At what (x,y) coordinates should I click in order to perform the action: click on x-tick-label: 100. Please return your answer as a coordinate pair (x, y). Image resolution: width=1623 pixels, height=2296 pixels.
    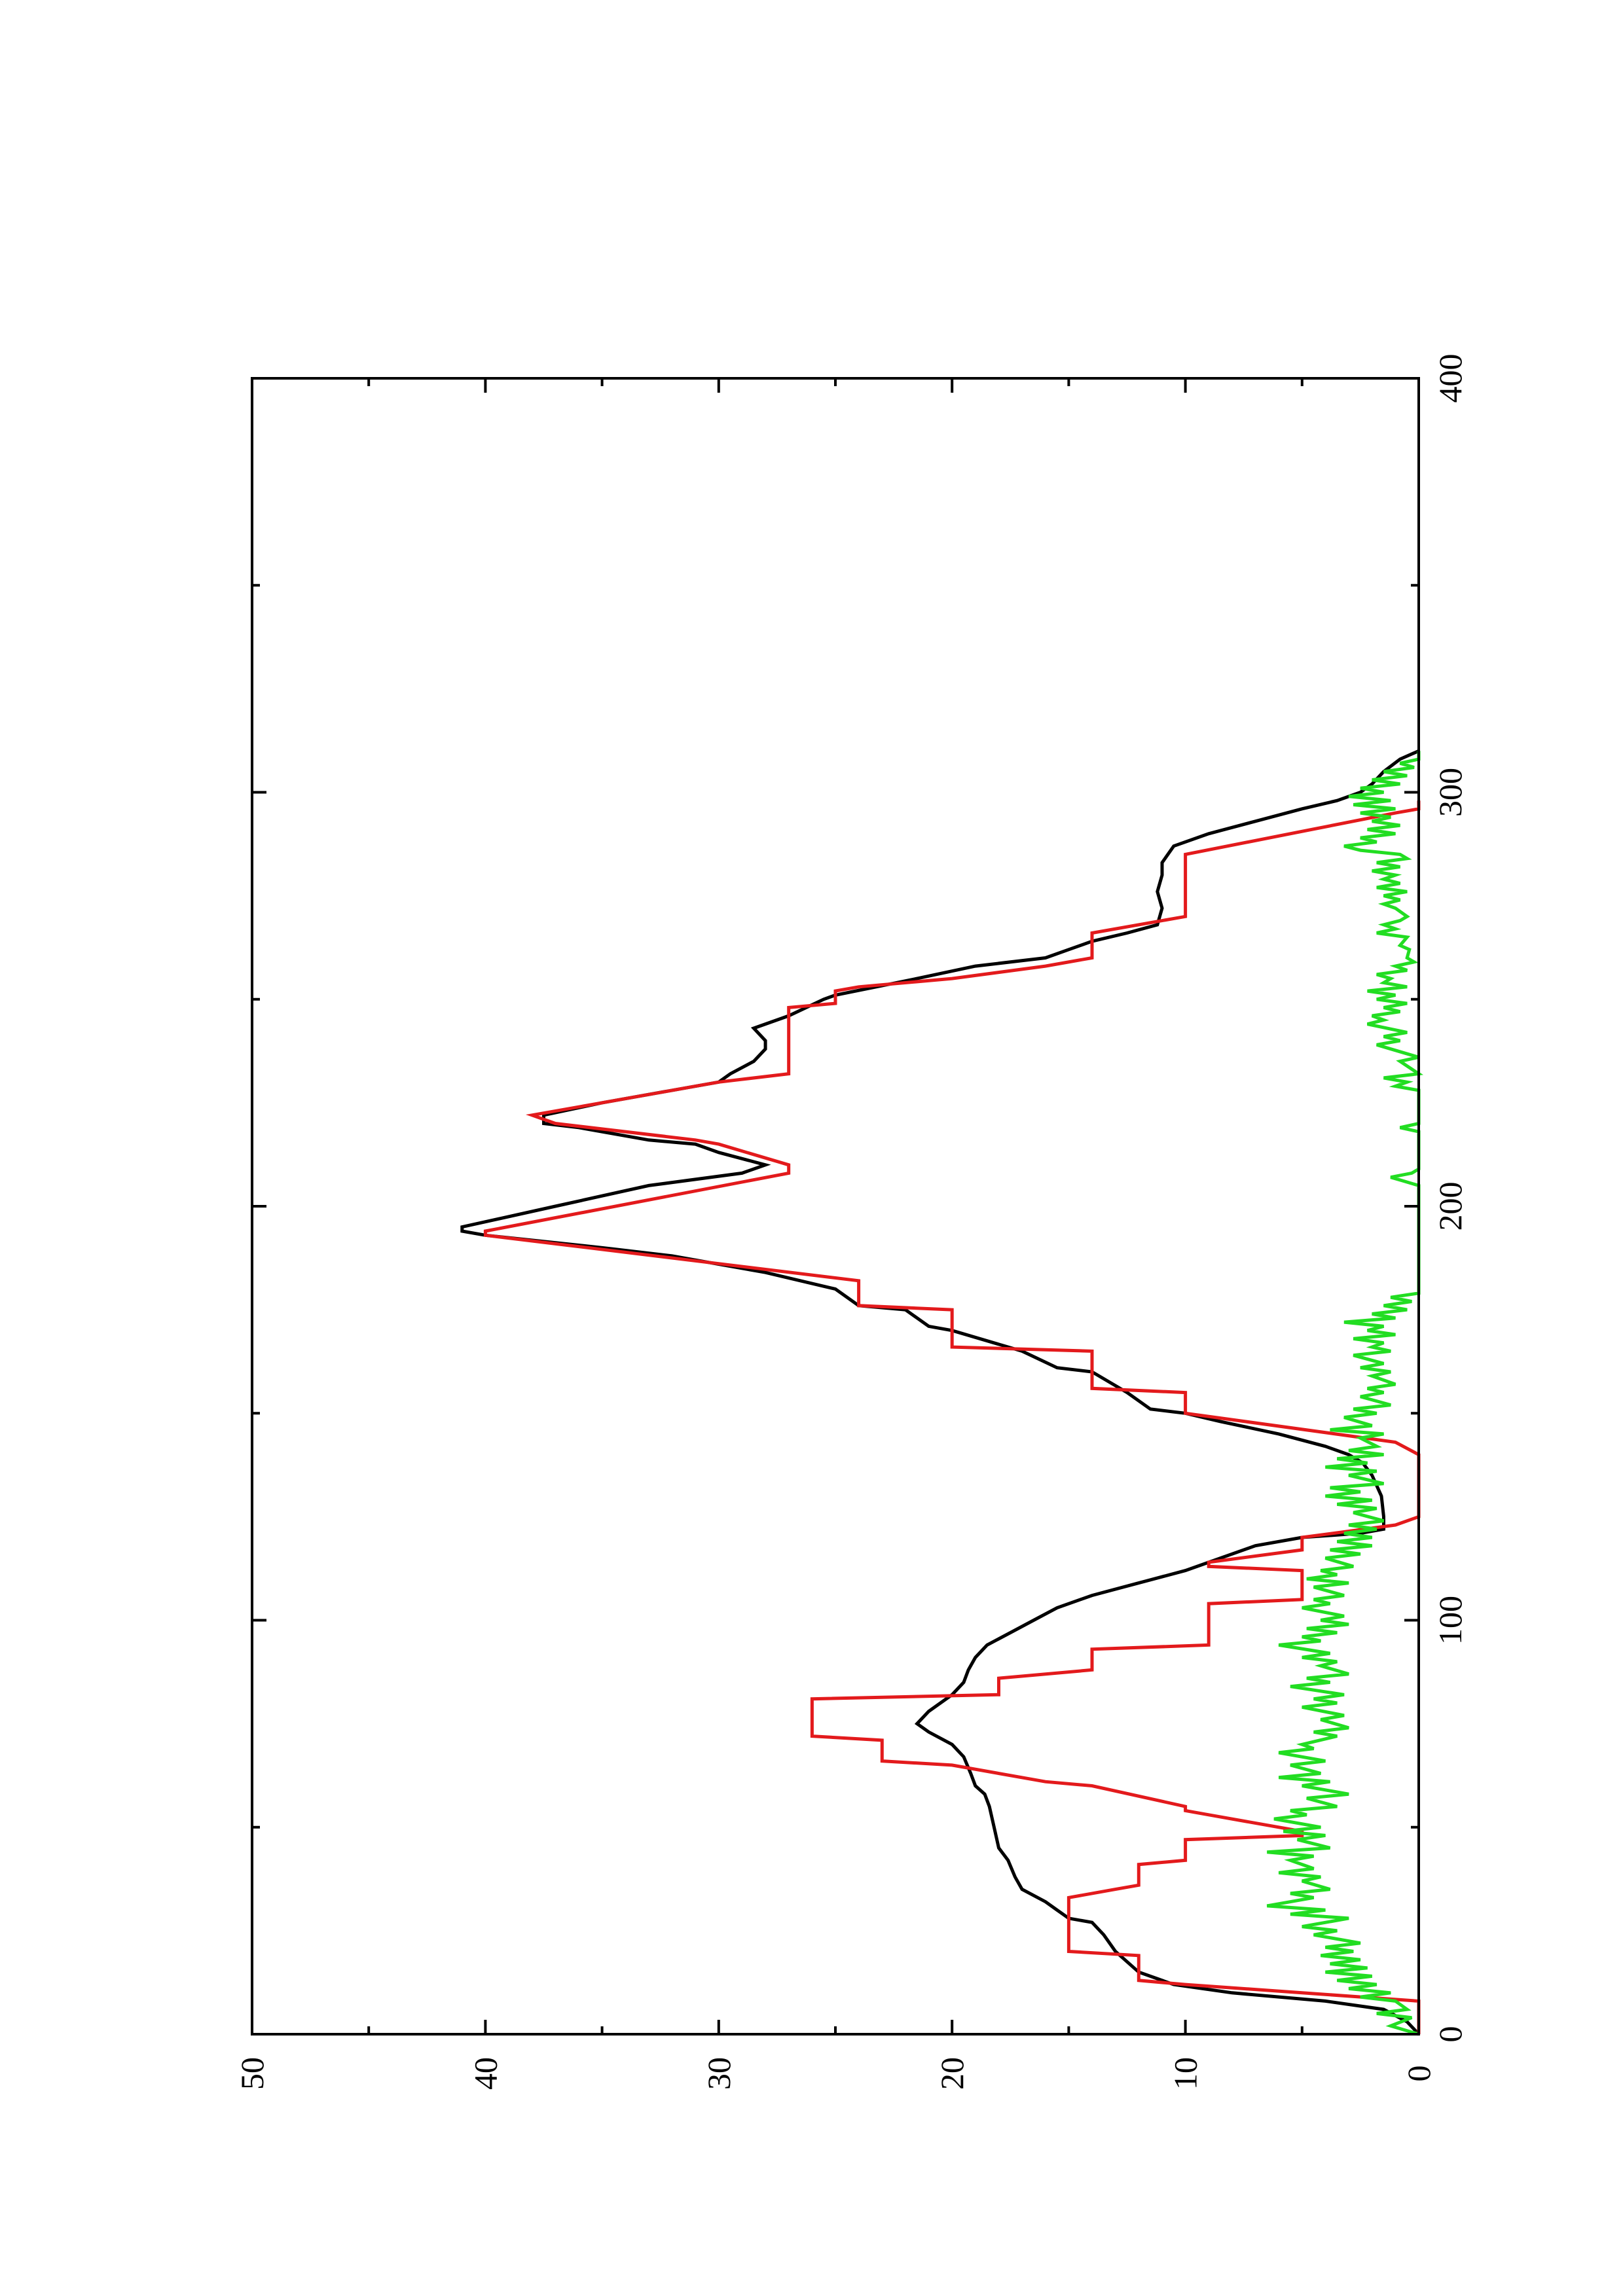
    Looking at the image, I should click on (1450, 1620).